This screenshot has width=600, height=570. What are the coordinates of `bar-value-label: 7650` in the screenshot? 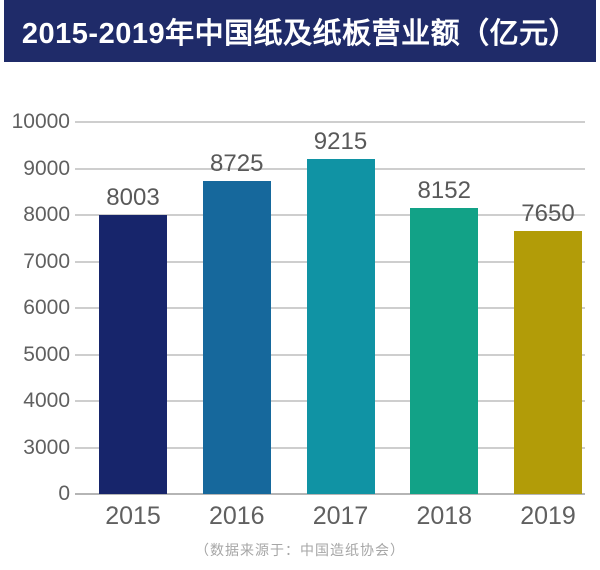 It's located at (548, 214).